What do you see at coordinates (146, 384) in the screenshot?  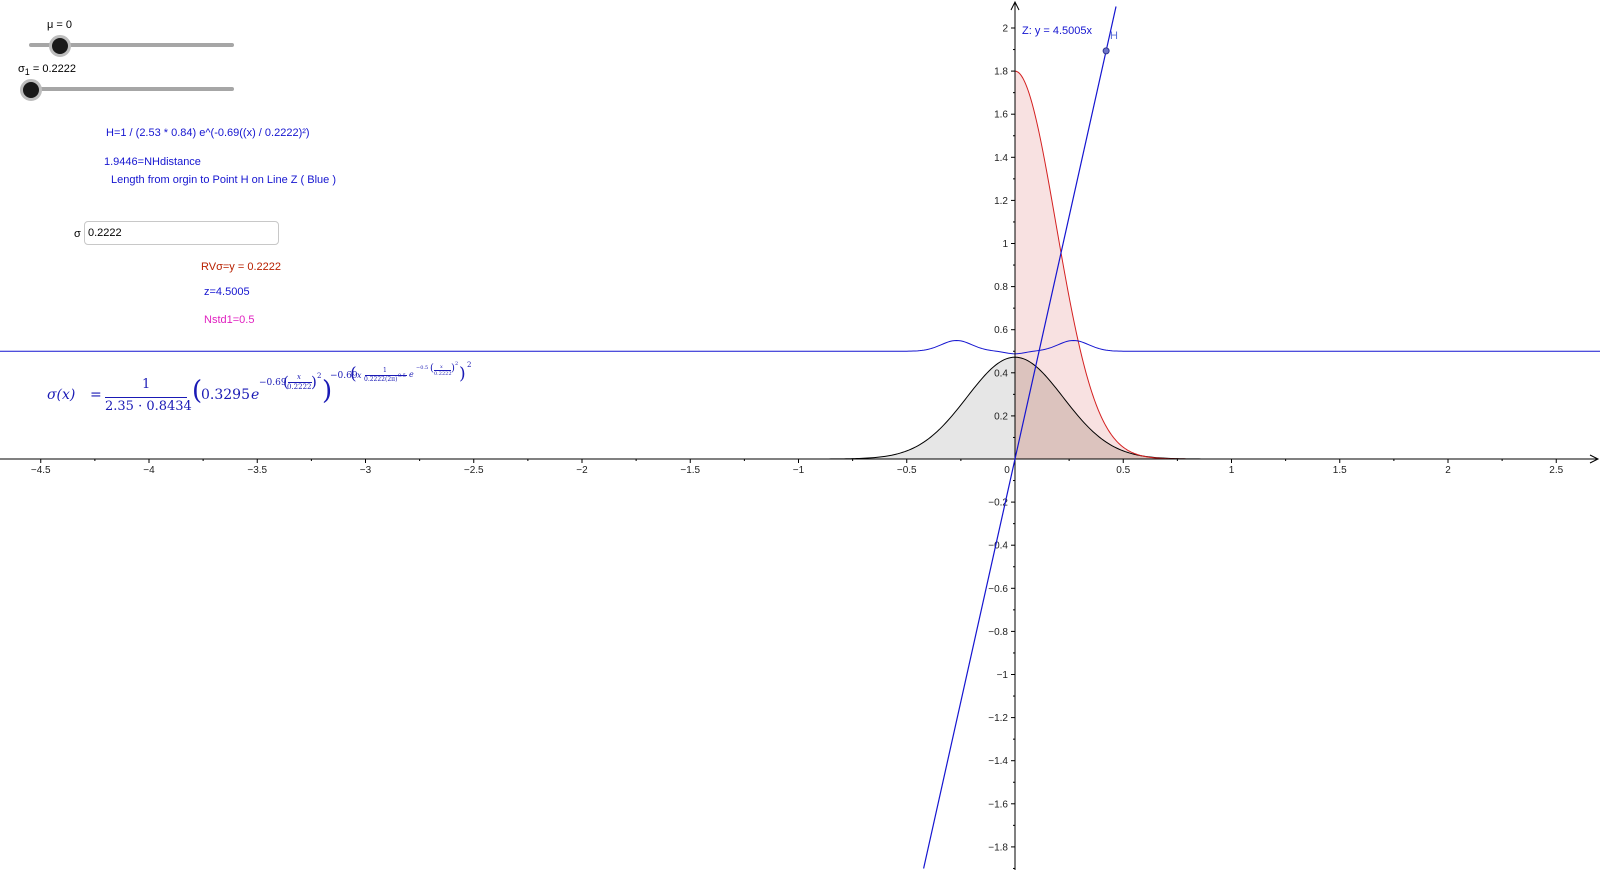 I see `formula-numerator: 1` at bounding box center [146, 384].